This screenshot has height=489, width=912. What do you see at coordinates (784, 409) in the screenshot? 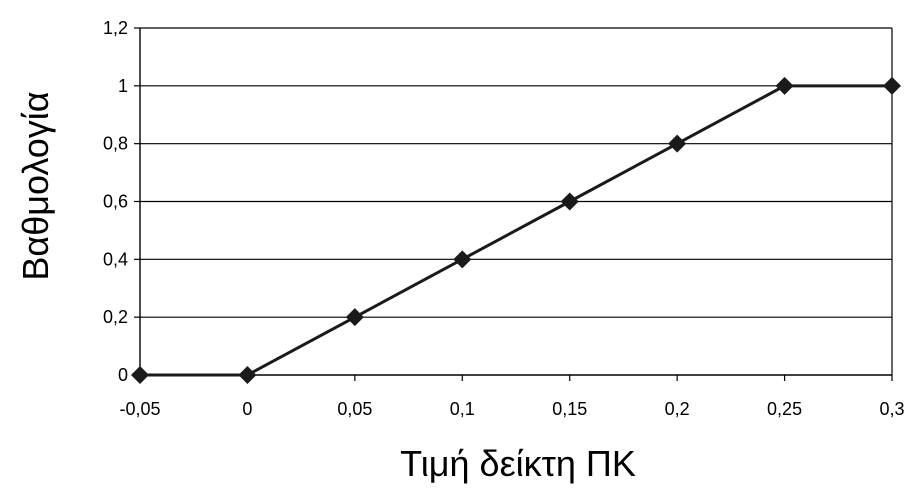
I see `x-tick-label: 0,25` at bounding box center [784, 409].